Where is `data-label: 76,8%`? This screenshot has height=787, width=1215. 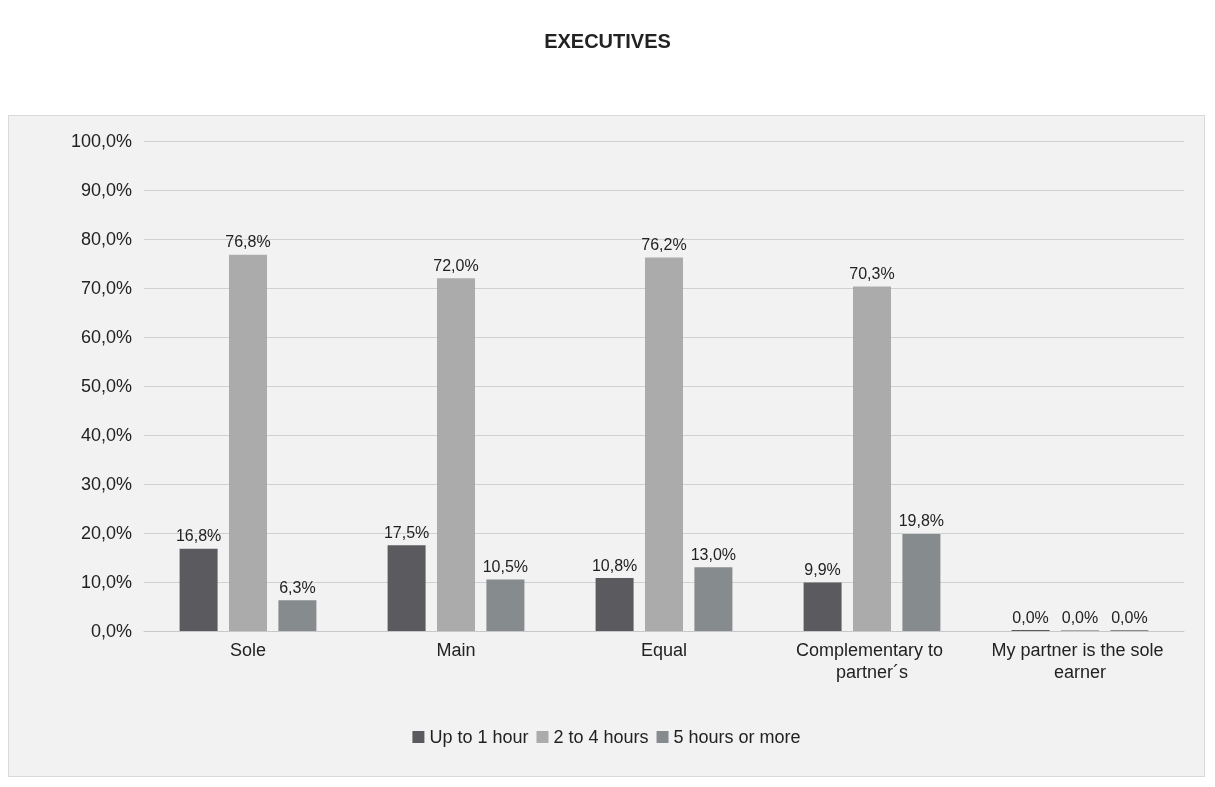 data-label: 76,8% is located at coordinates (248, 242).